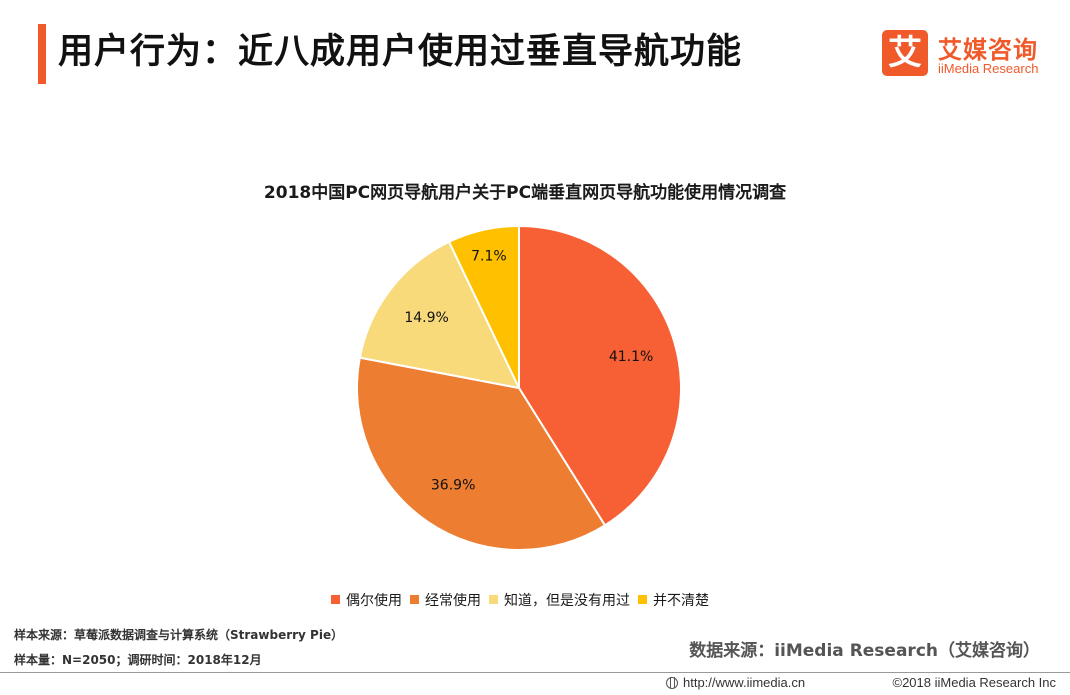 The image size is (1070, 695). What do you see at coordinates (567, 601) in the screenshot?
I see `legend-label-3: 知道，但是没有用过` at bounding box center [567, 601].